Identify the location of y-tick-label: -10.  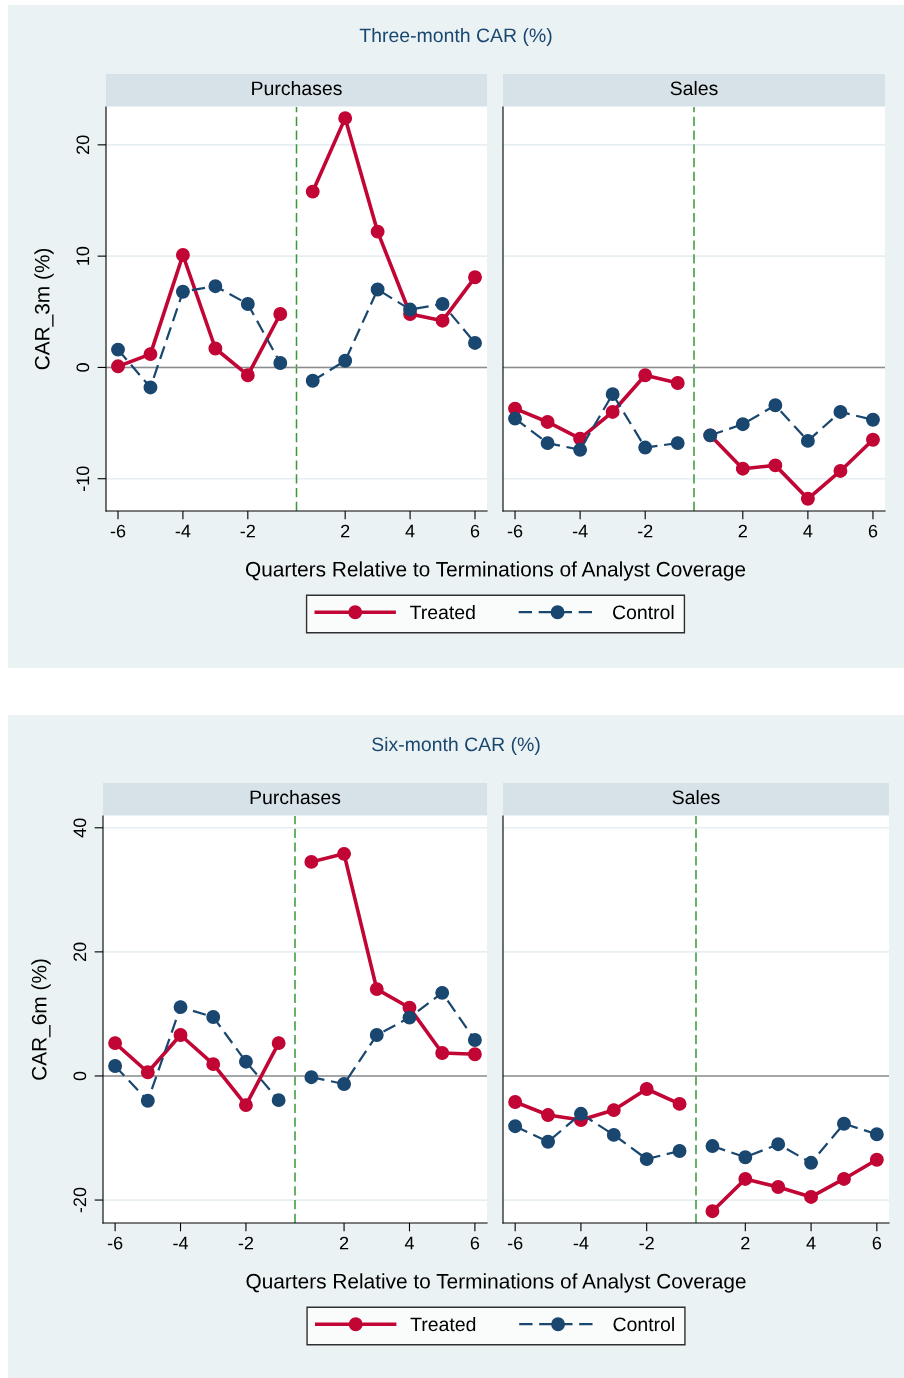
(83, 478).